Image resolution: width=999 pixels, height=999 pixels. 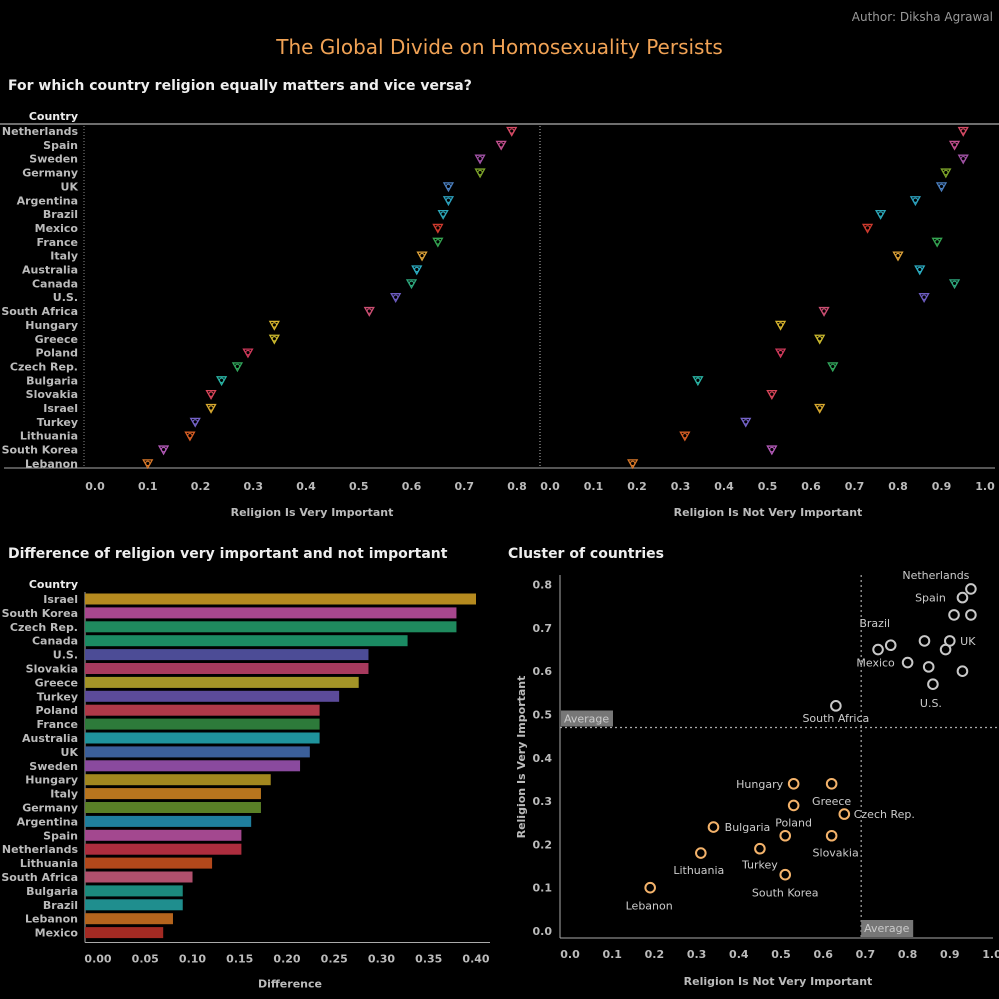 What do you see at coordinates (759, 784) in the screenshot?
I see `point-label: Hungary` at bounding box center [759, 784].